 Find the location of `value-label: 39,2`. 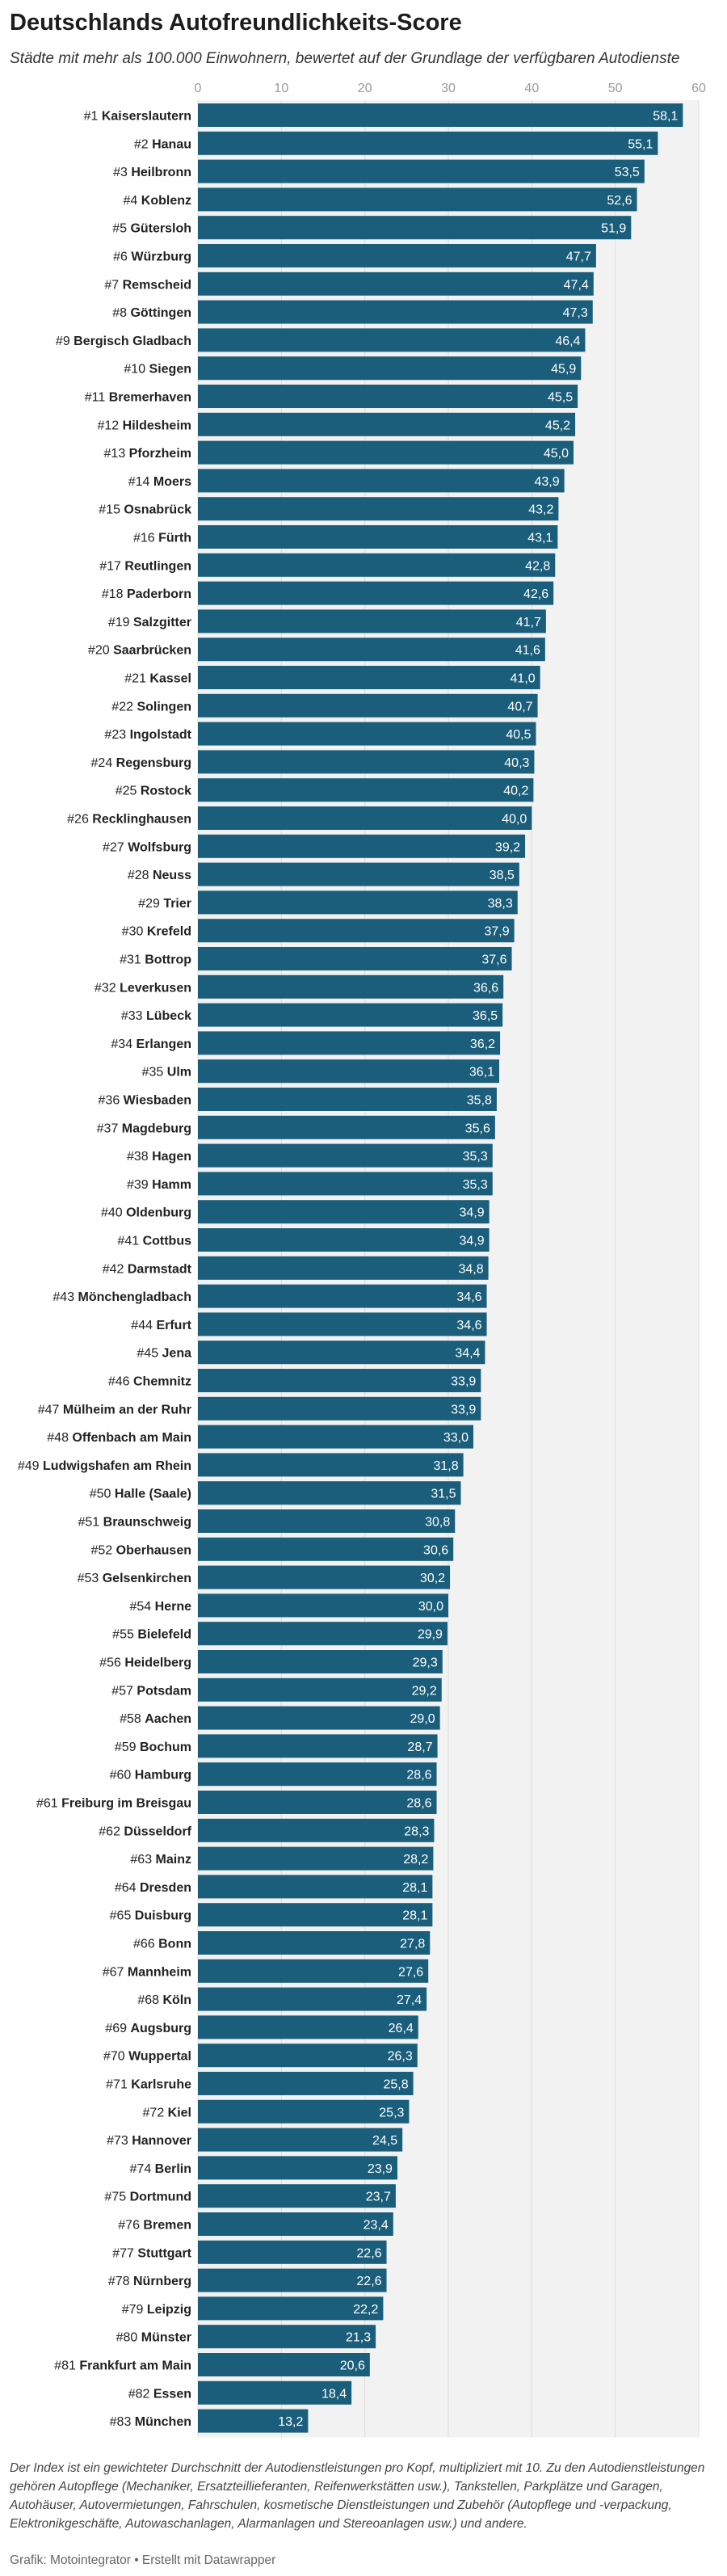

value-label: 39,2 is located at coordinates (507, 847).